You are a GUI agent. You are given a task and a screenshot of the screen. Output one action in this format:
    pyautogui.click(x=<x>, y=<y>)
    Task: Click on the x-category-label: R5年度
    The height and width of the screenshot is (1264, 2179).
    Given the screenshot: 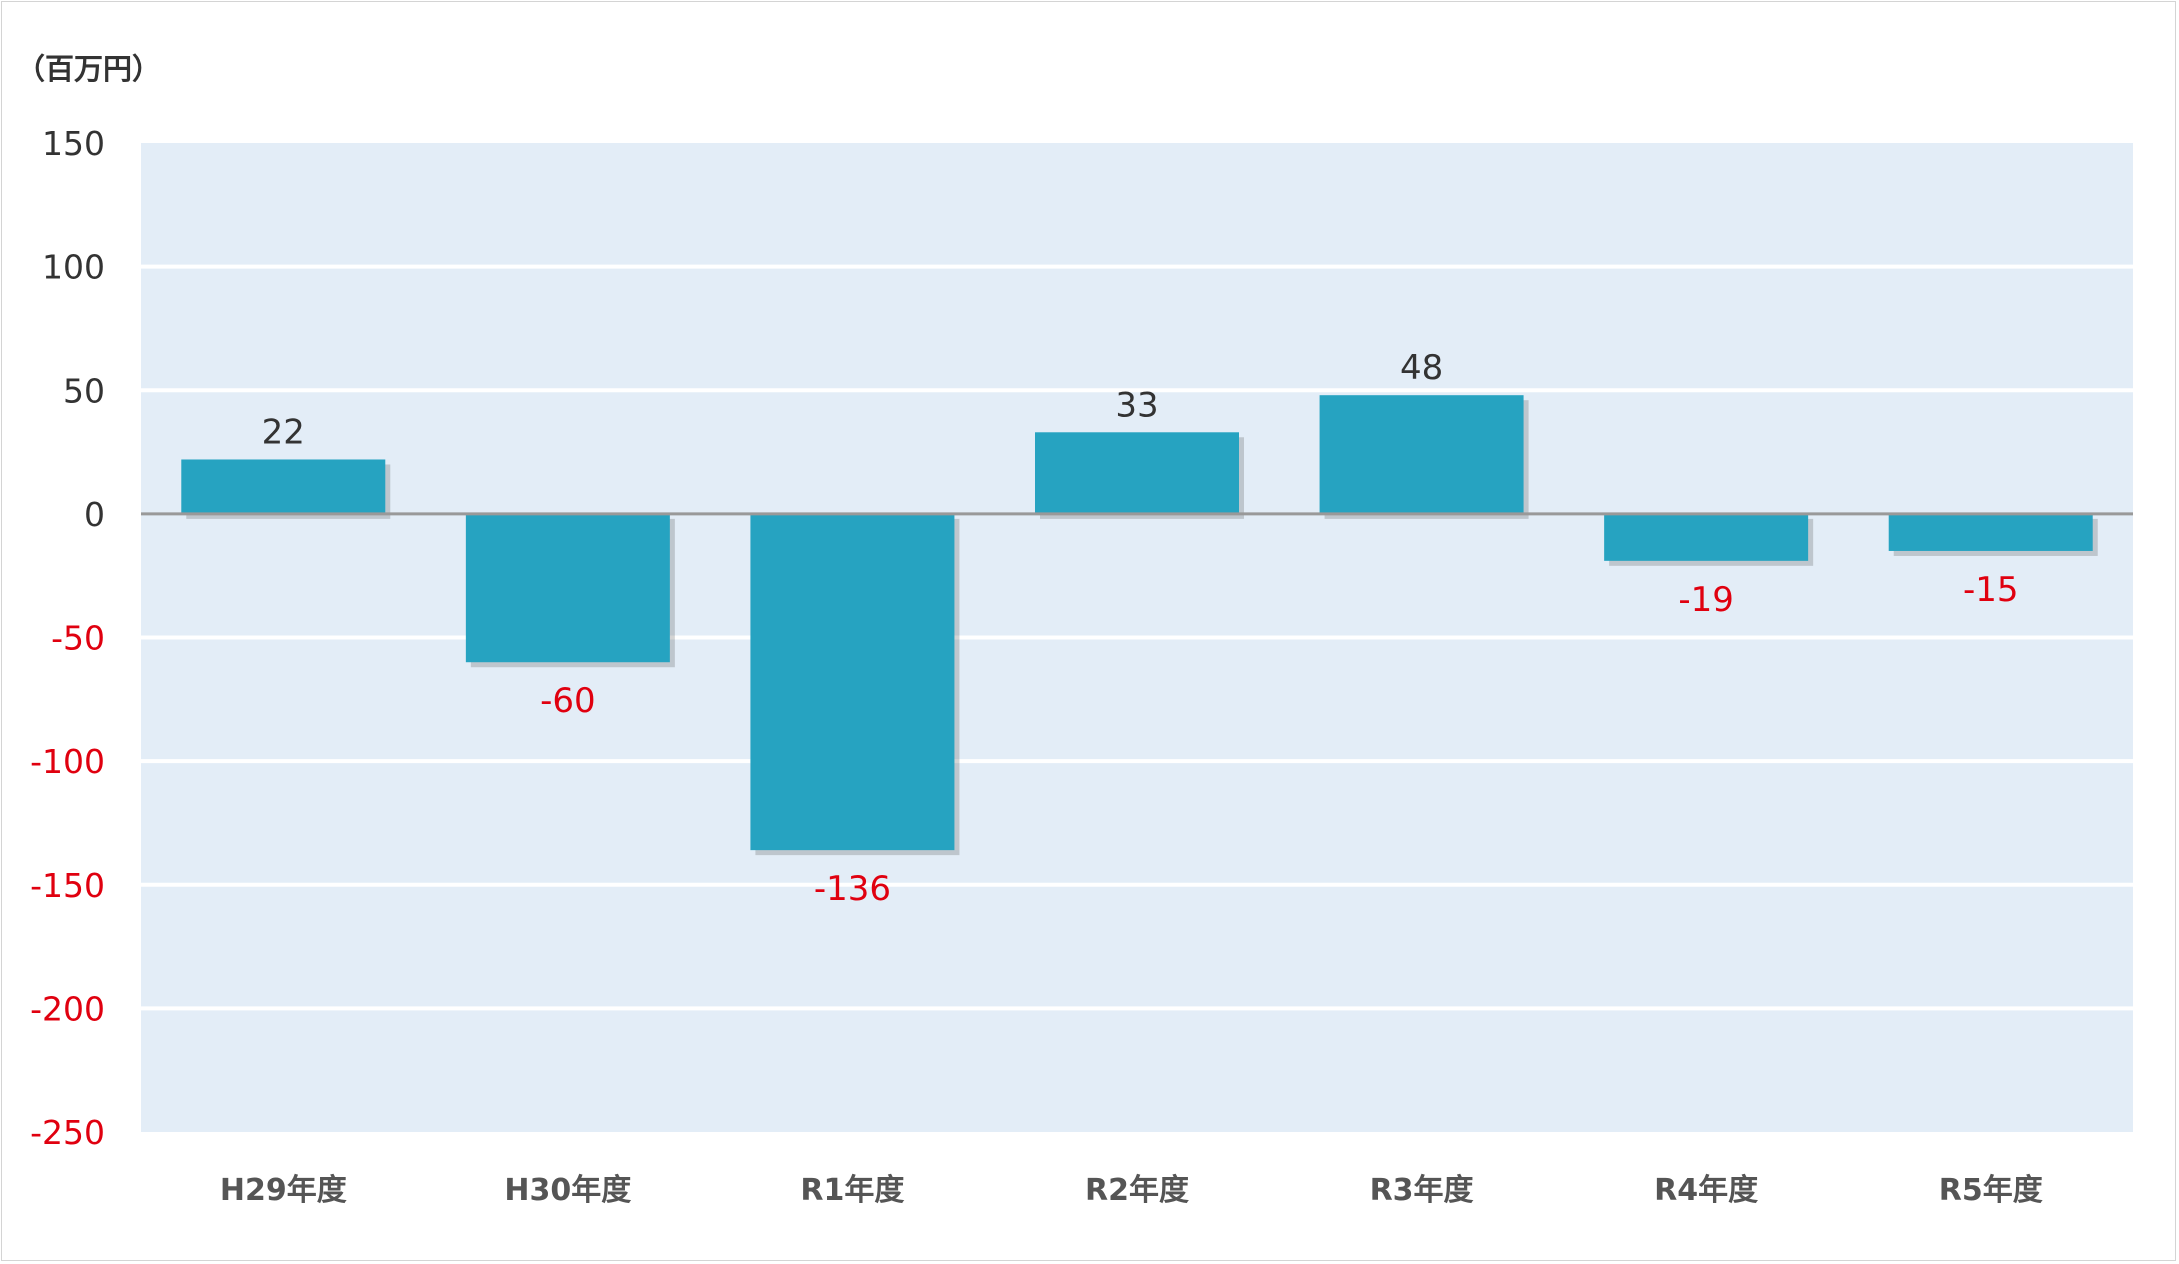 What is the action you would take?
    pyautogui.click(x=1991, y=1190)
    